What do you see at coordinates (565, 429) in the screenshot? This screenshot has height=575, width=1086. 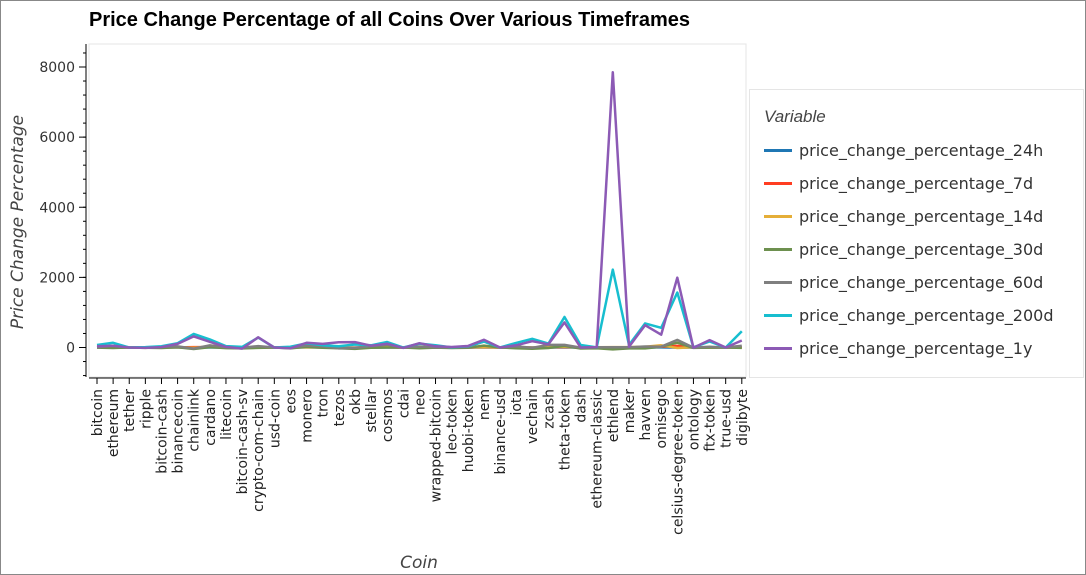 I see `x-tick-label: theta-token` at bounding box center [565, 429].